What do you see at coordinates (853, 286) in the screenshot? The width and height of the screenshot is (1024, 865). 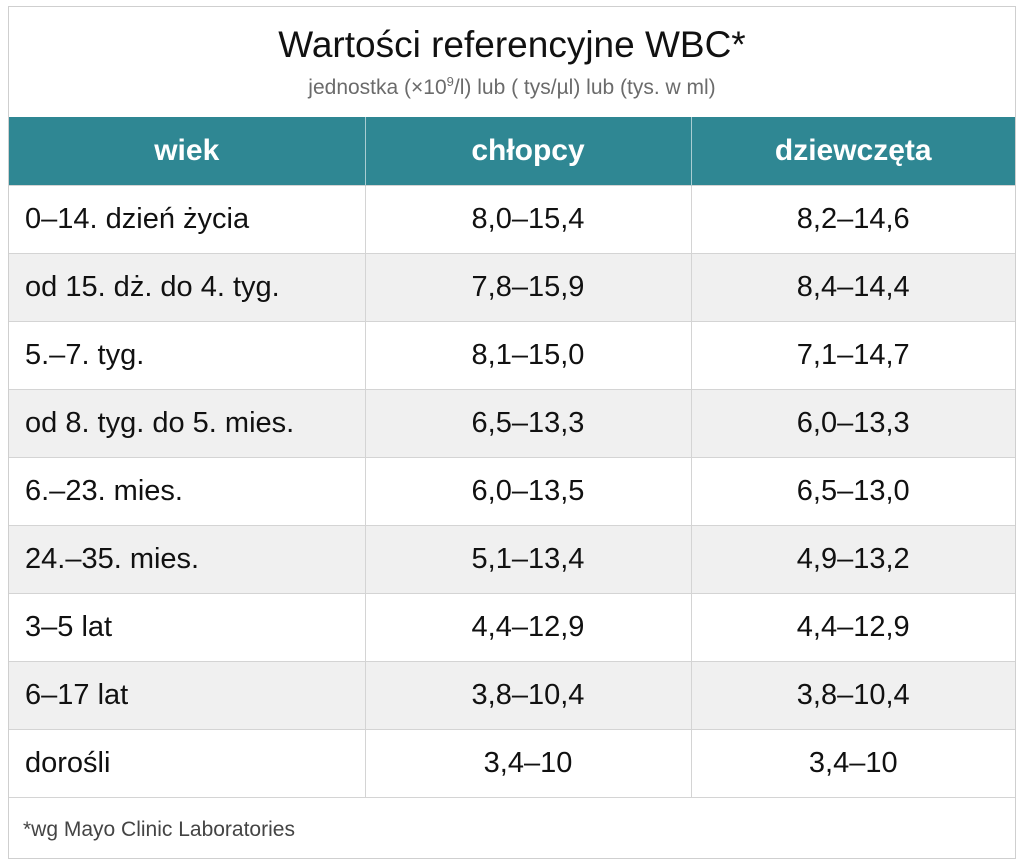 I see `girls-value-cell: 8,4–14,4` at bounding box center [853, 286].